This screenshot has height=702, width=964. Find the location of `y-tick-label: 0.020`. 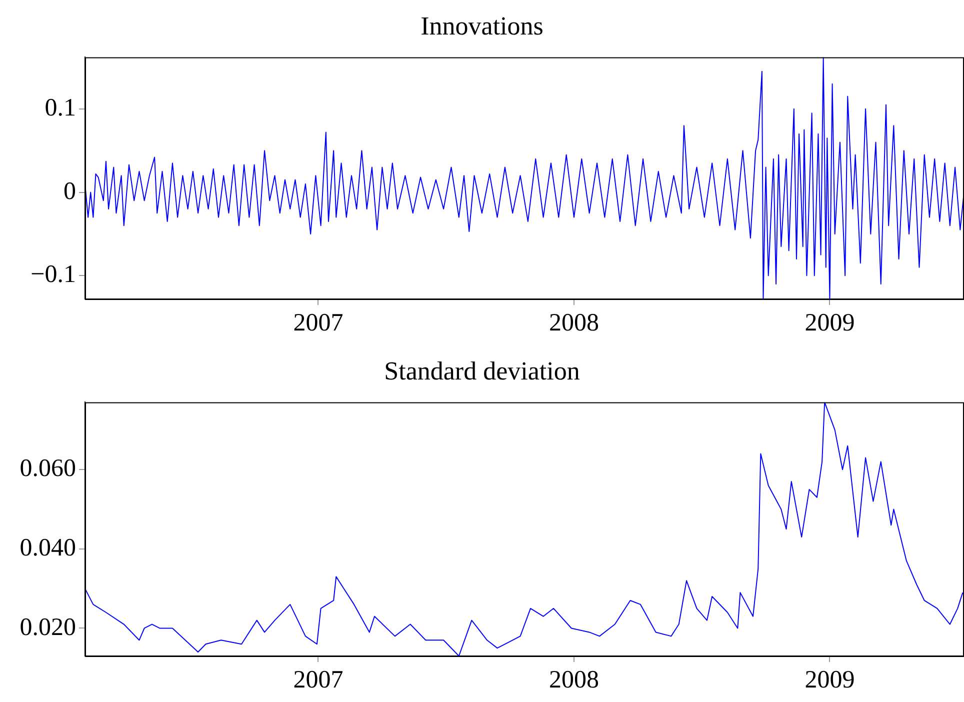

y-tick-label: 0.020 is located at coordinates (48, 627).